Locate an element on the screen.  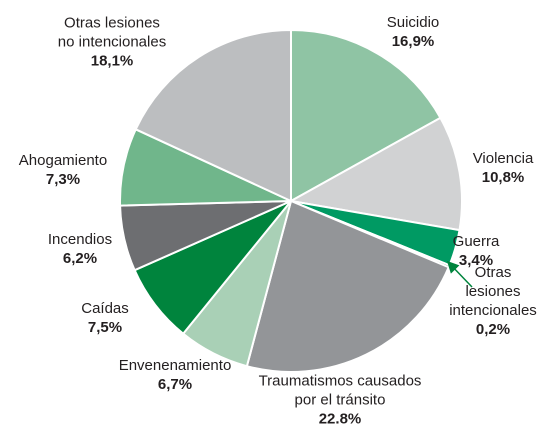
value-label: 18,1% is located at coordinates (112, 61).